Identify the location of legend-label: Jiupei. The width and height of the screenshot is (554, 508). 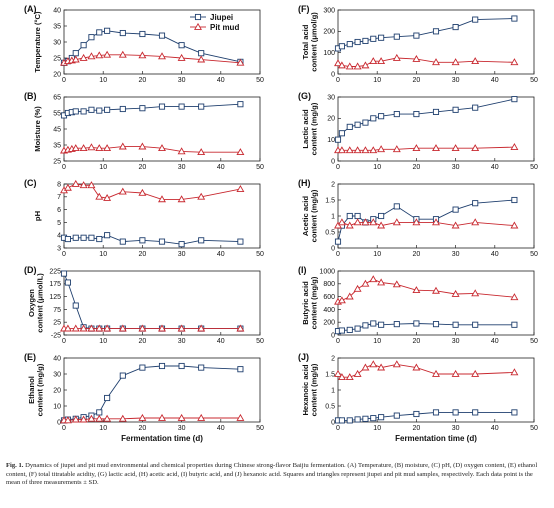
(221, 17).